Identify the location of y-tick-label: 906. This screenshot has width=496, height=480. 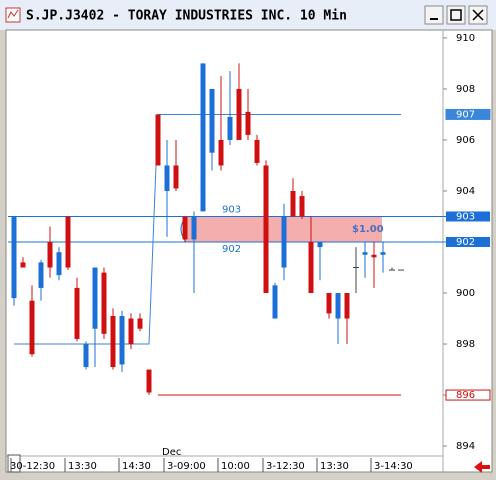
(465, 140).